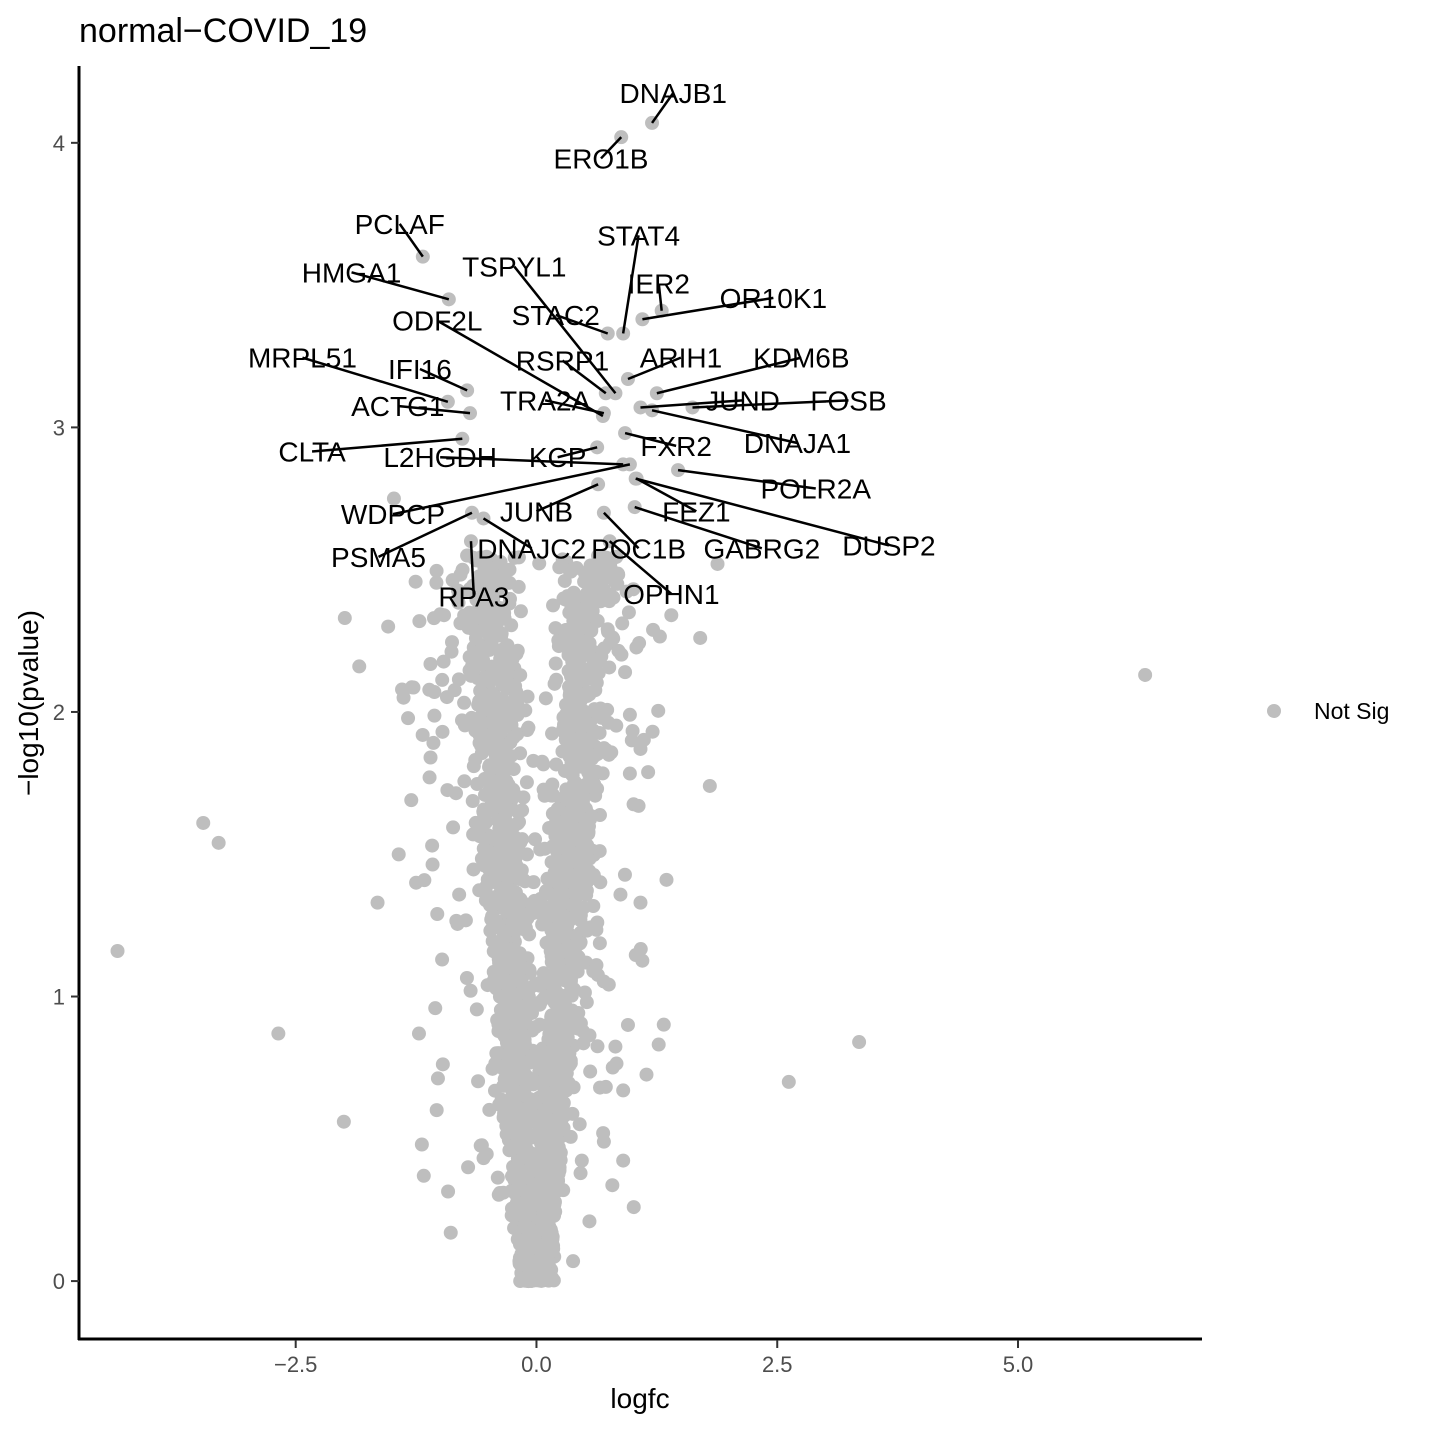 This screenshot has height=1430, width=1430. I want to click on x-axis-ticks: −2.5 0.0 2.5 5.0, so click(653, 1358).